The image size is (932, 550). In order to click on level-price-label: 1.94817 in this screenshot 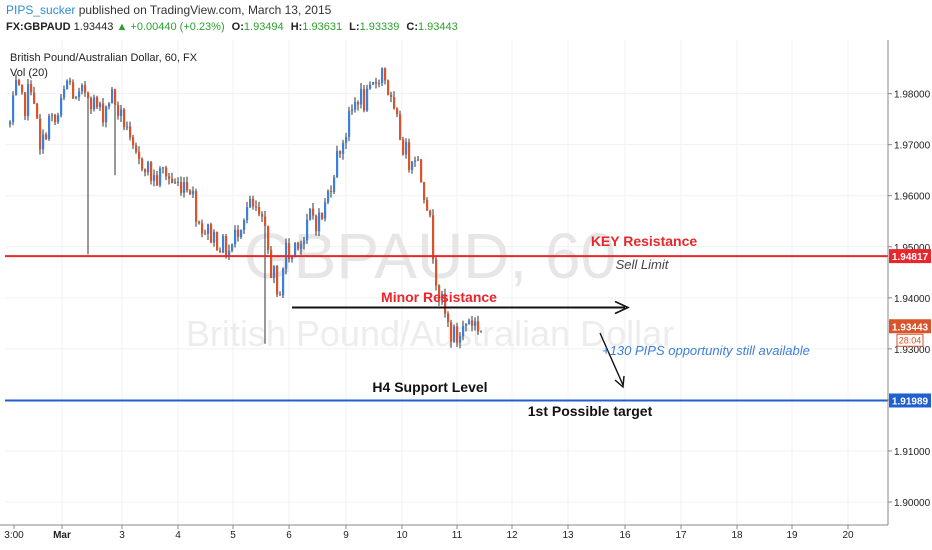, I will do `click(910, 257)`.